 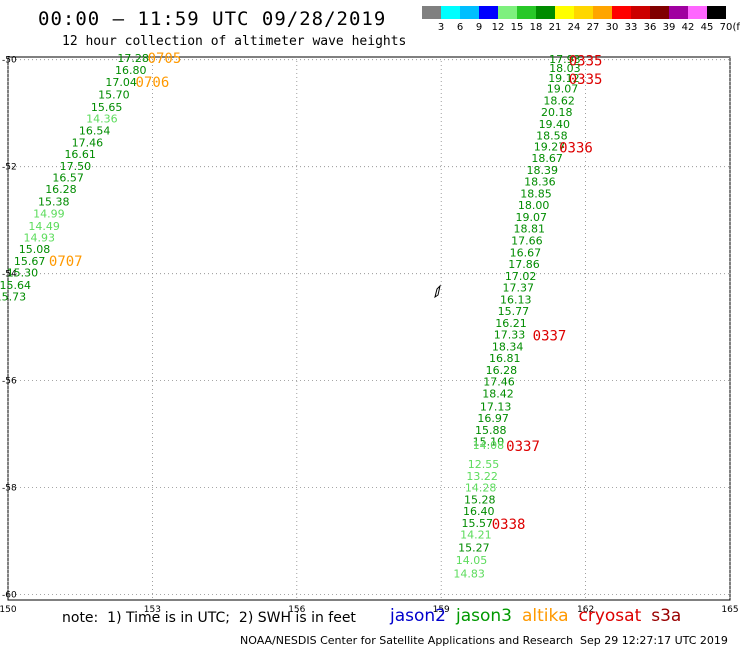 What do you see at coordinates (133, 58) in the screenshot?
I see `altika-swh-value: 17.28` at bounding box center [133, 58].